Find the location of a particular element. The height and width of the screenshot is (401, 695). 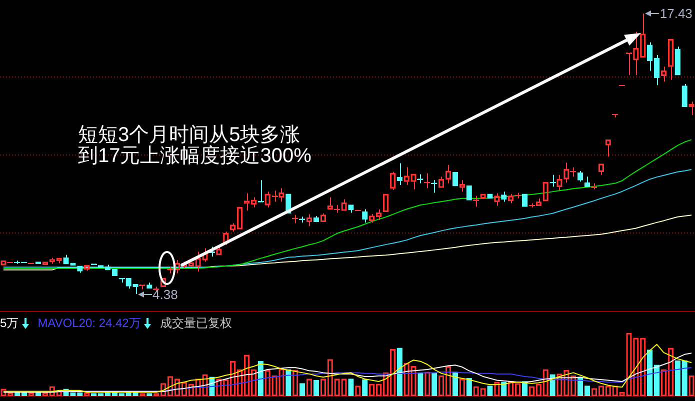

annotation: 4.38 is located at coordinates (165, 294).